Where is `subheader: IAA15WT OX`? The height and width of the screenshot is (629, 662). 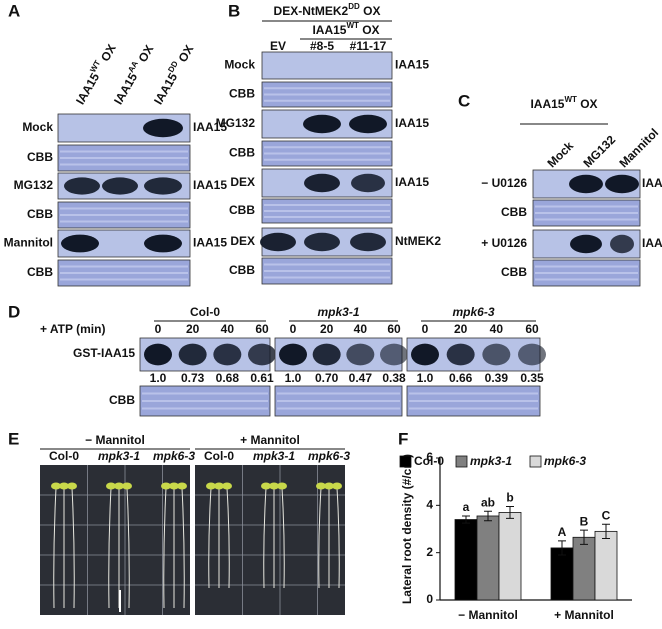 subheader: IAA15WT OX is located at coordinates (345, 29).